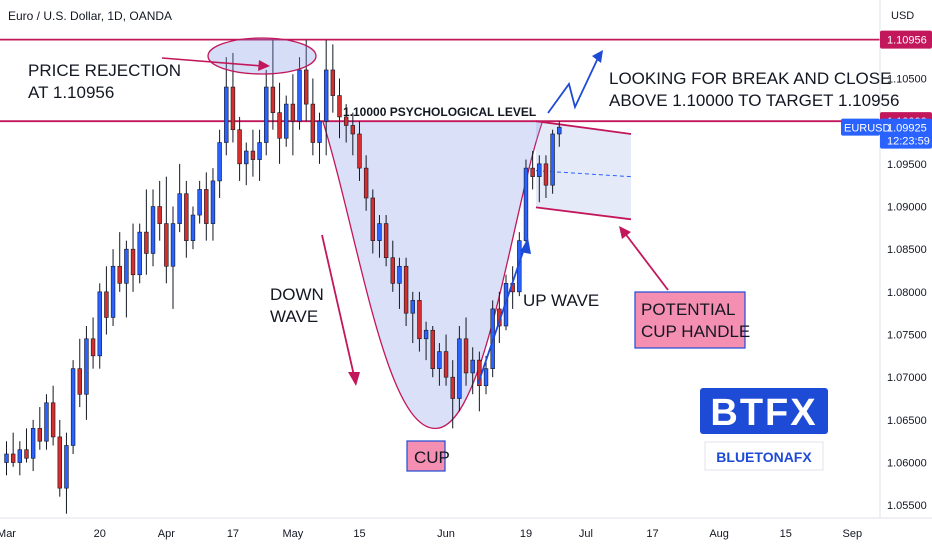 The height and width of the screenshot is (550, 932). What do you see at coordinates (763, 413) in the screenshot?
I see `btfx-logo-text: BTFX` at bounding box center [763, 413].